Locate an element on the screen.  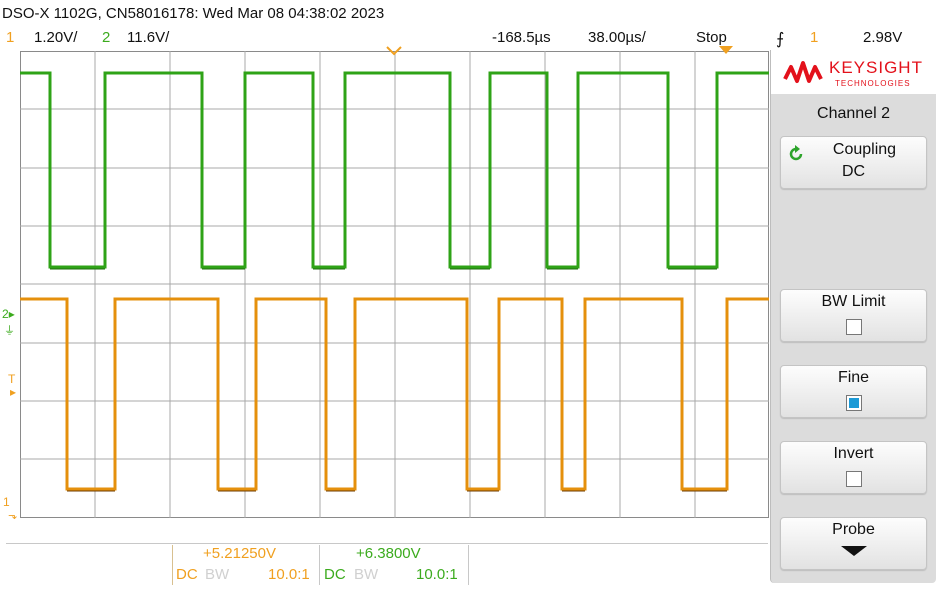
run-state: Stop is located at coordinates (711, 37).